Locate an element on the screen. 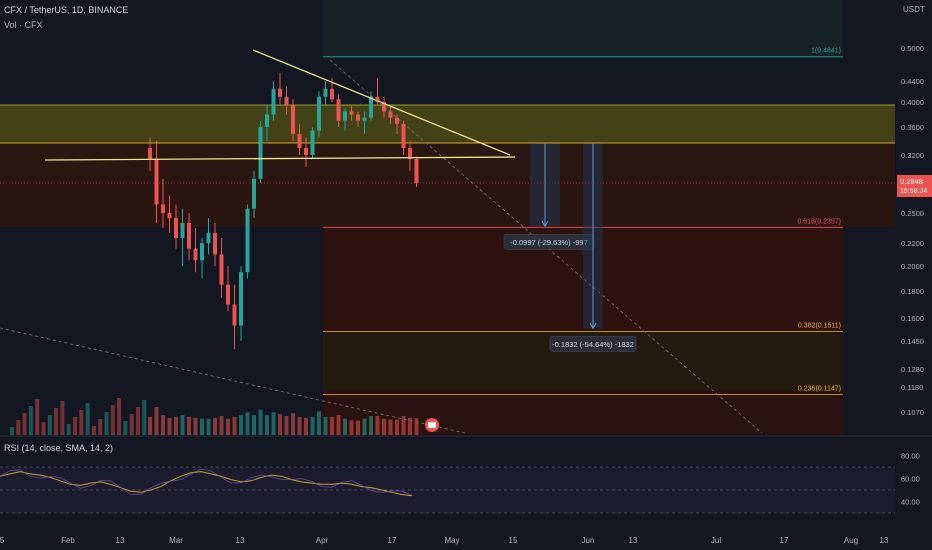 The width and height of the screenshot is (932, 550). time-tick: 5 is located at coordinates (2, 540).